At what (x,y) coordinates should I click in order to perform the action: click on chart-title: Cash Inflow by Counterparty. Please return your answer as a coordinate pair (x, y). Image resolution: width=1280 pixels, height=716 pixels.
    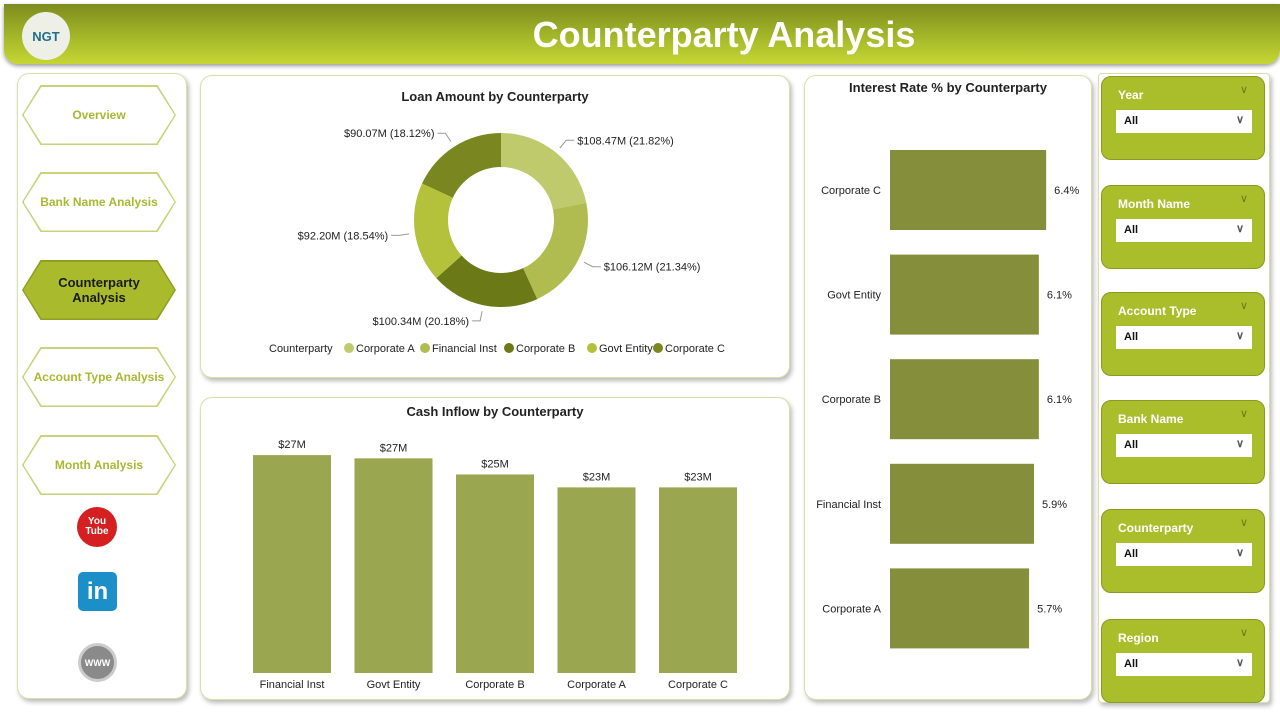
    Looking at the image, I should click on (495, 411).